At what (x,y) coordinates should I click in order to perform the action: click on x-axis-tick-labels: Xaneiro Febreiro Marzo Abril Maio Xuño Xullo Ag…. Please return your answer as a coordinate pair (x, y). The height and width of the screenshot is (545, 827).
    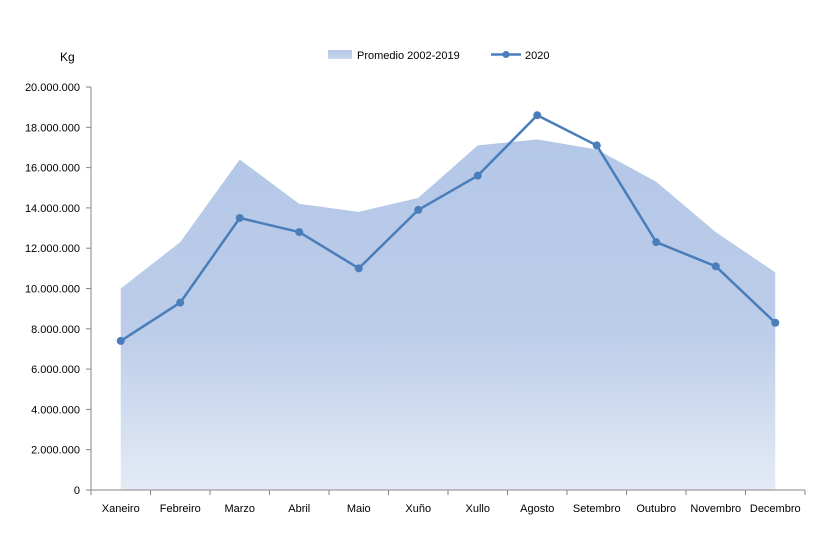
    Looking at the image, I should click on (451, 509).